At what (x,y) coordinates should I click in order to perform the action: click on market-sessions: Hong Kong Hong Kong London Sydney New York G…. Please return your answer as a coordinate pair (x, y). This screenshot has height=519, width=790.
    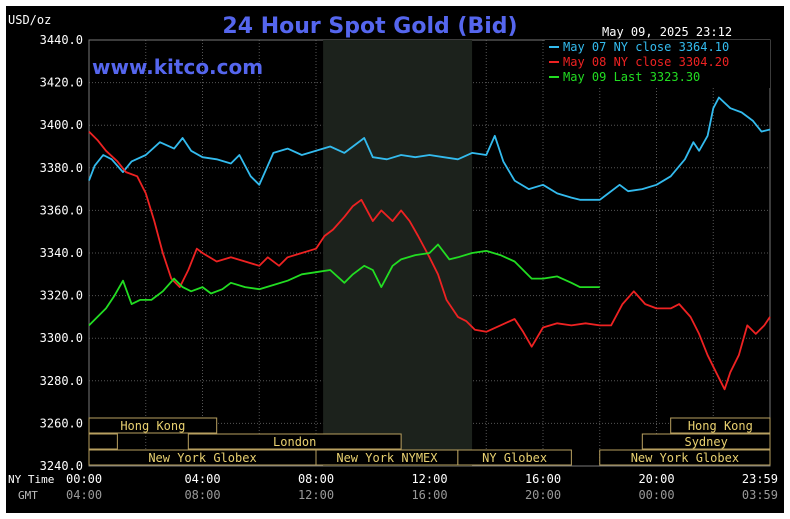
    Looking at the image, I should click on (429, 441).